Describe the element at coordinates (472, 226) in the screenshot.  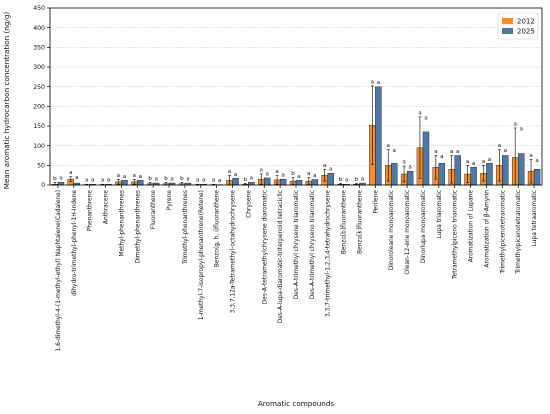
I see `x-tick-label: Aromatization of Lupane` at that location.